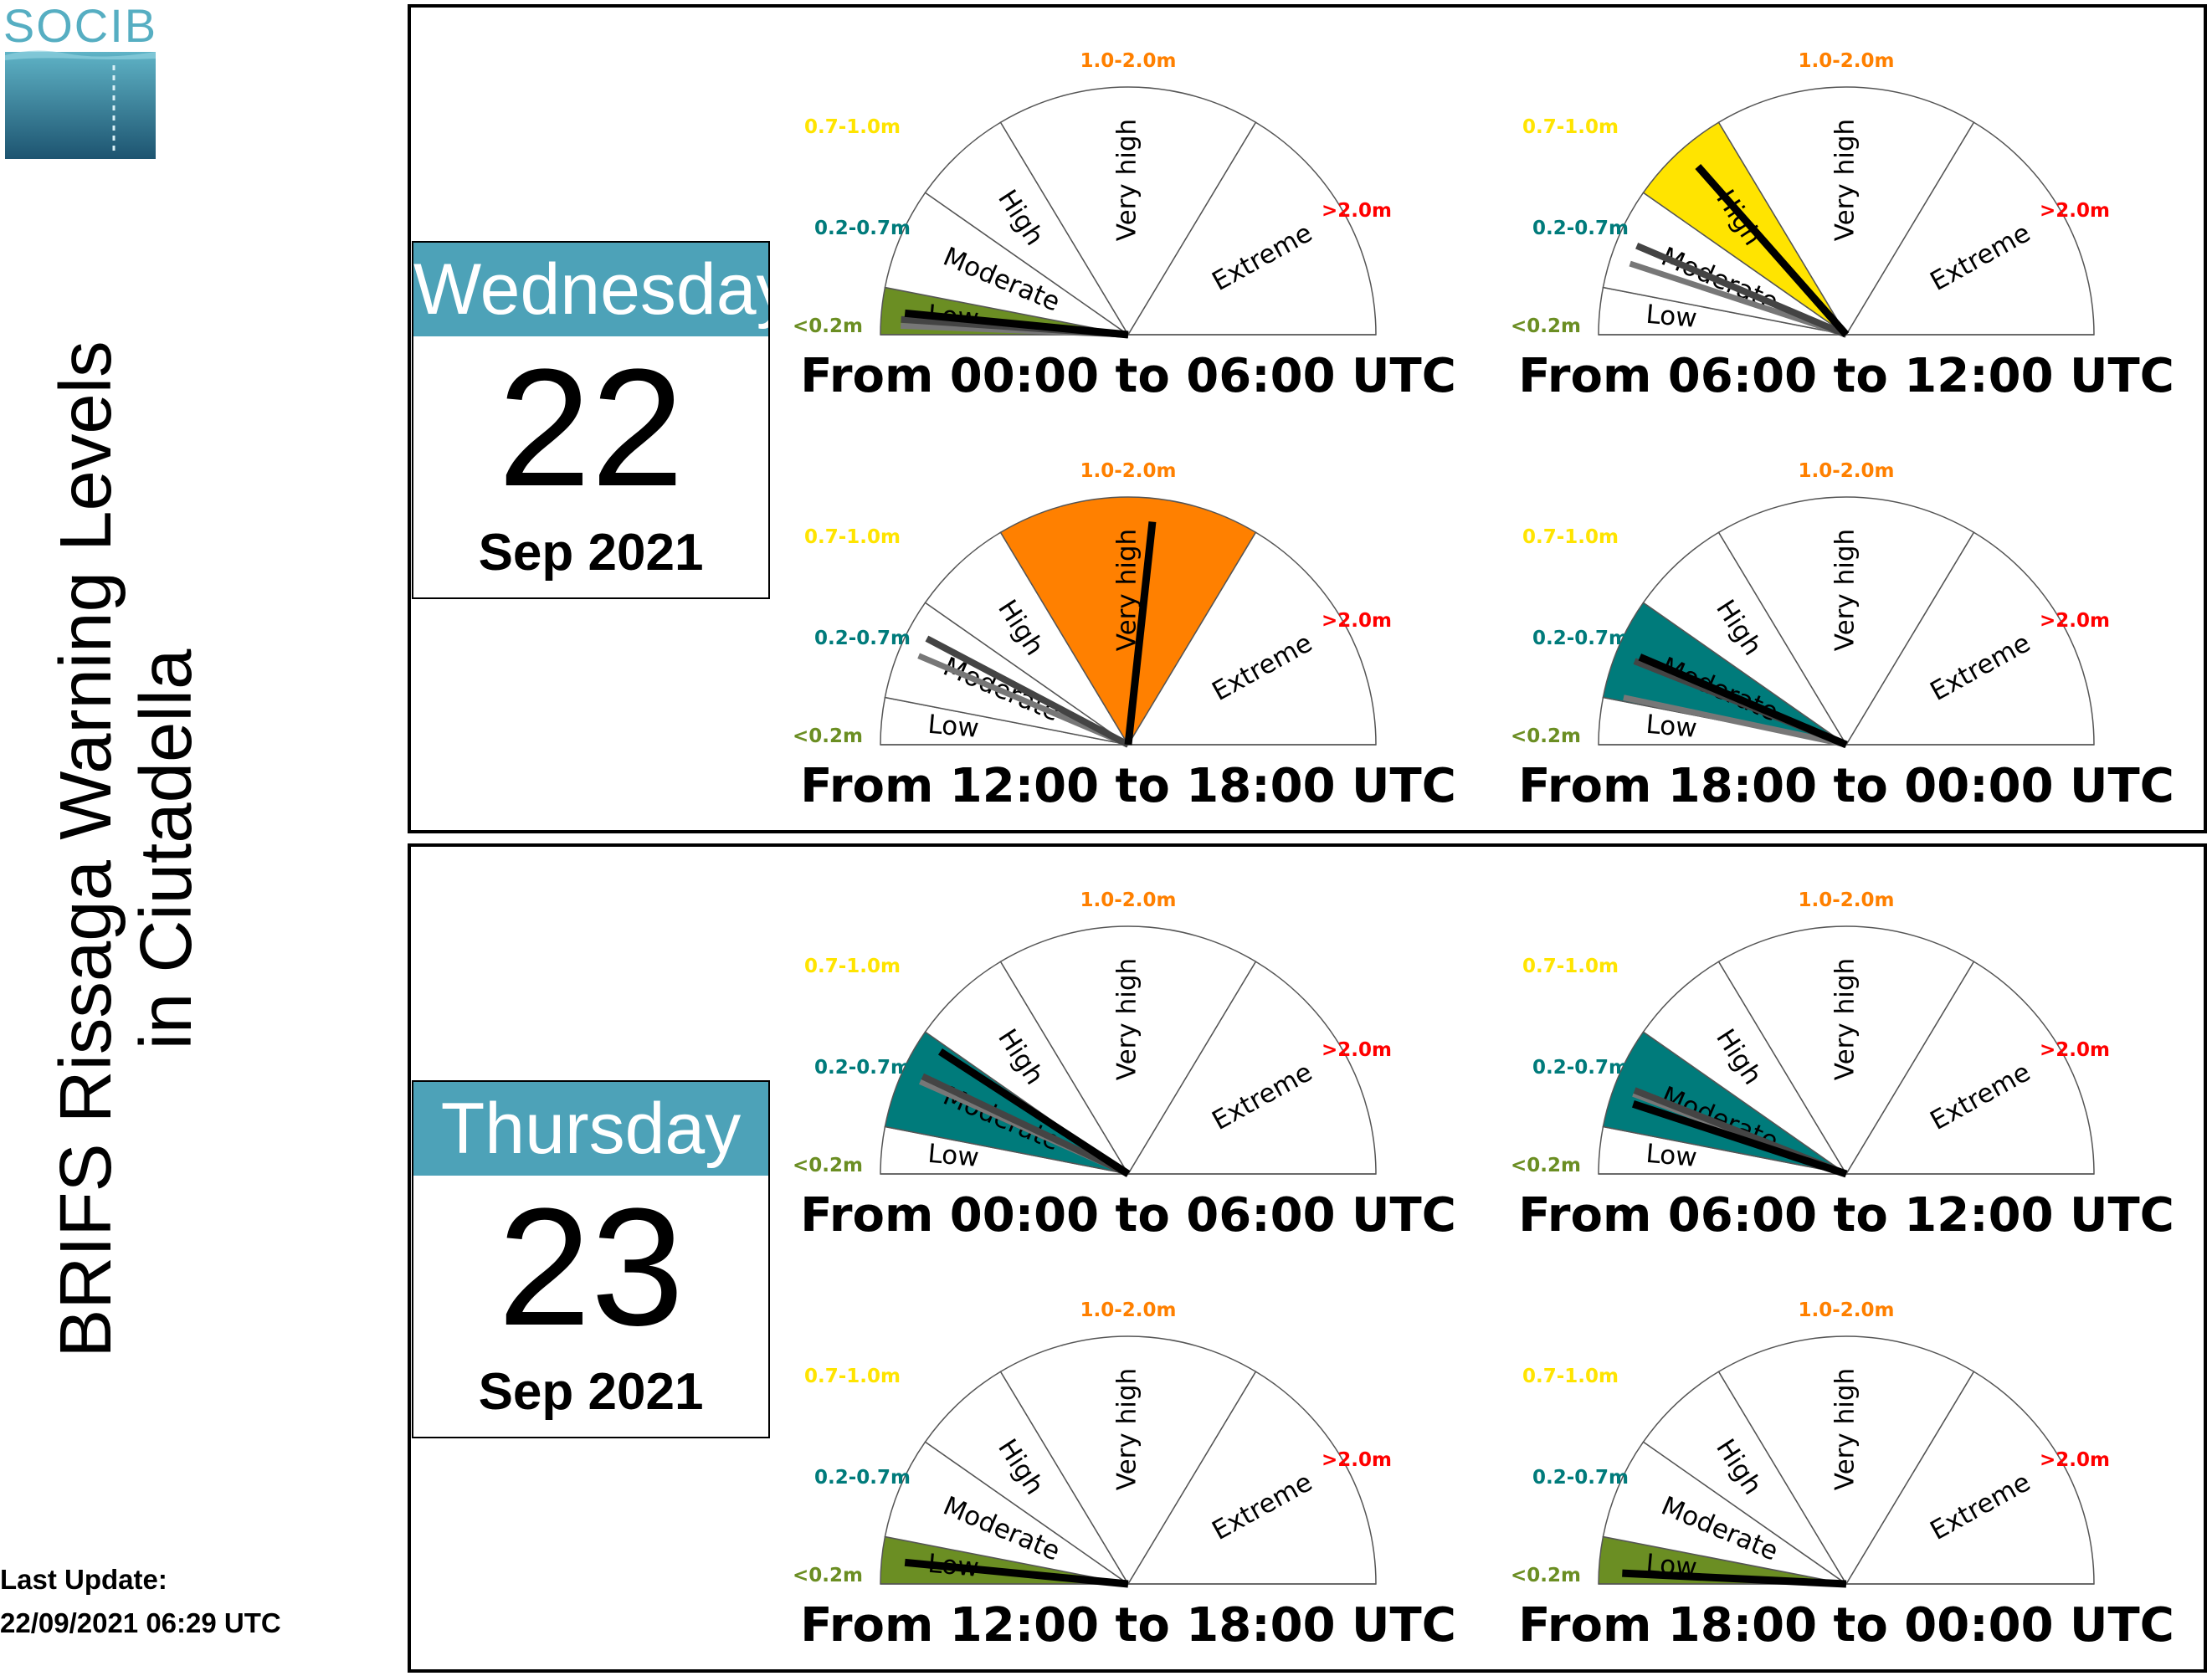  What do you see at coordinates (140, 1623) in the screenshot?
I see `last-update-value: 22/09/2021 06:29 UTC` at bounding box center [140, 1623].